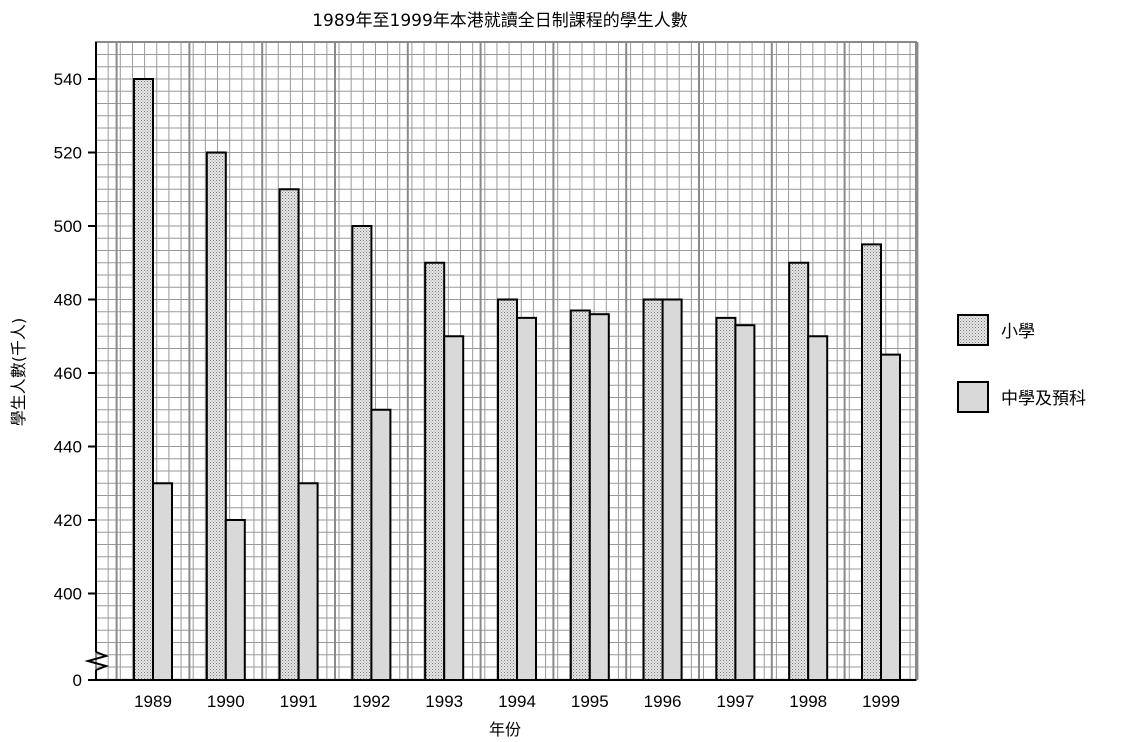  What do you see at coordinates (77, 680) in the screenshot?
I see `y-tick-label: 0` at bounding box center [77, 680].